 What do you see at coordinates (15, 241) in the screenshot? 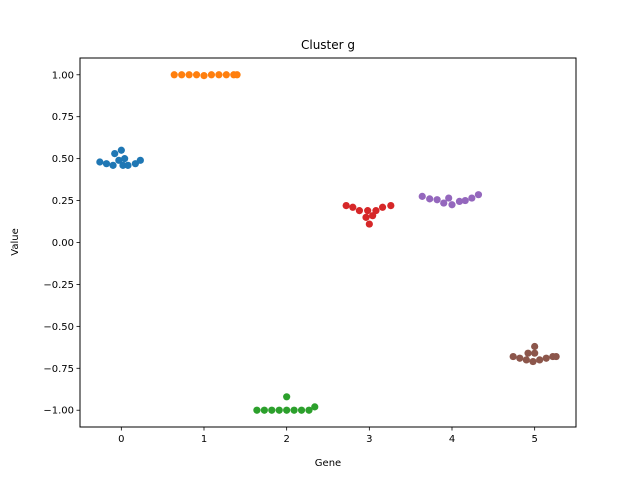
I see `y-axis-label: Value` at bounding box center [15, 241].